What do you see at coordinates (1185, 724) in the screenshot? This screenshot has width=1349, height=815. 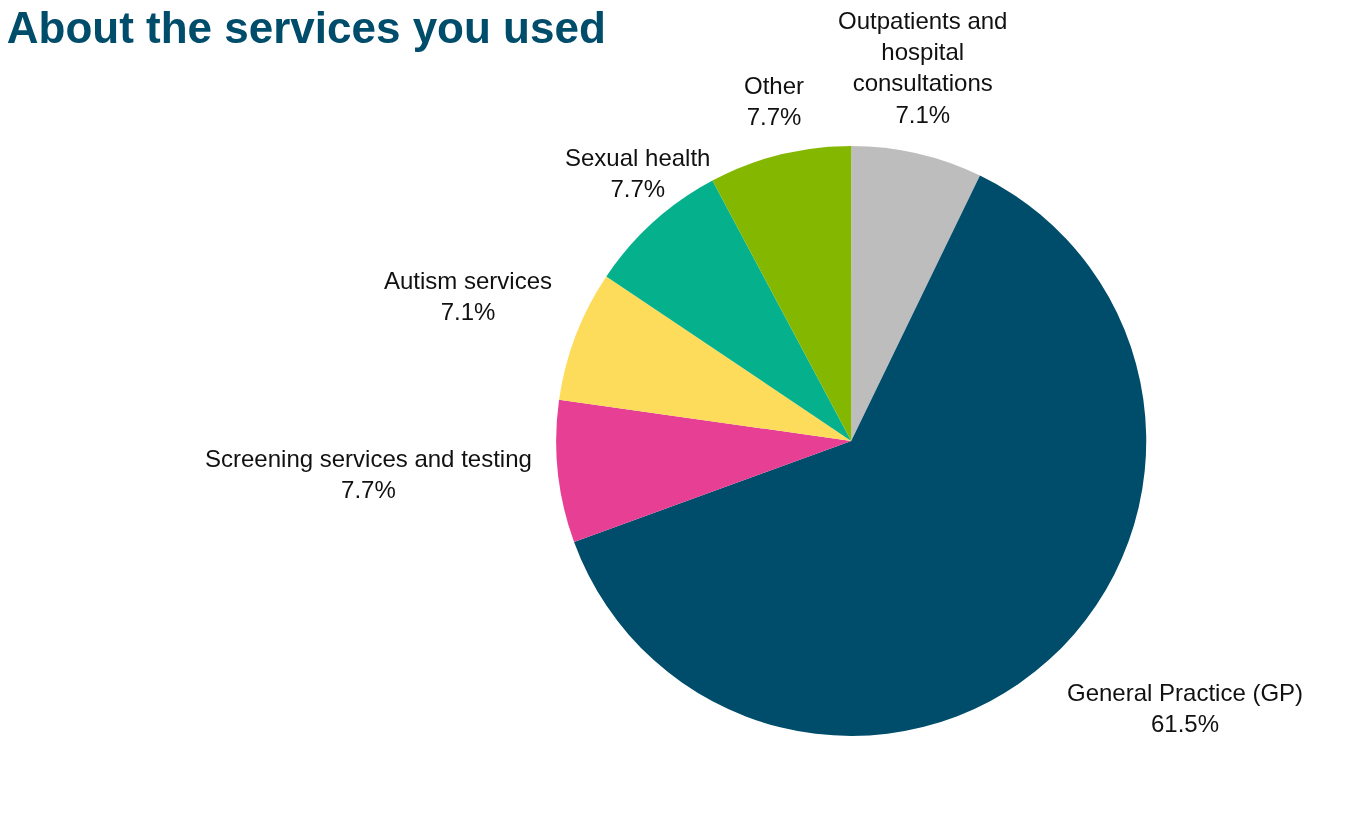 I see `data-label: 61.5%` at bounding box center [1185, 724].